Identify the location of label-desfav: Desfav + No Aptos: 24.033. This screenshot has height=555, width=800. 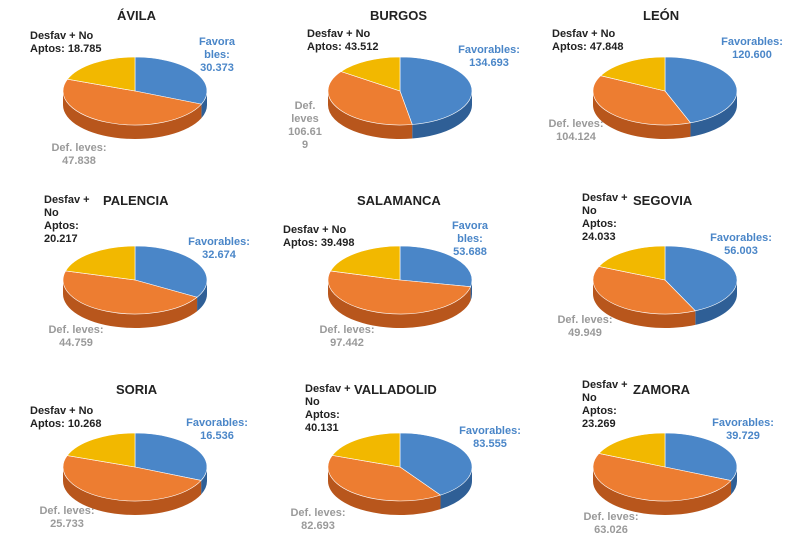
(605, 217).